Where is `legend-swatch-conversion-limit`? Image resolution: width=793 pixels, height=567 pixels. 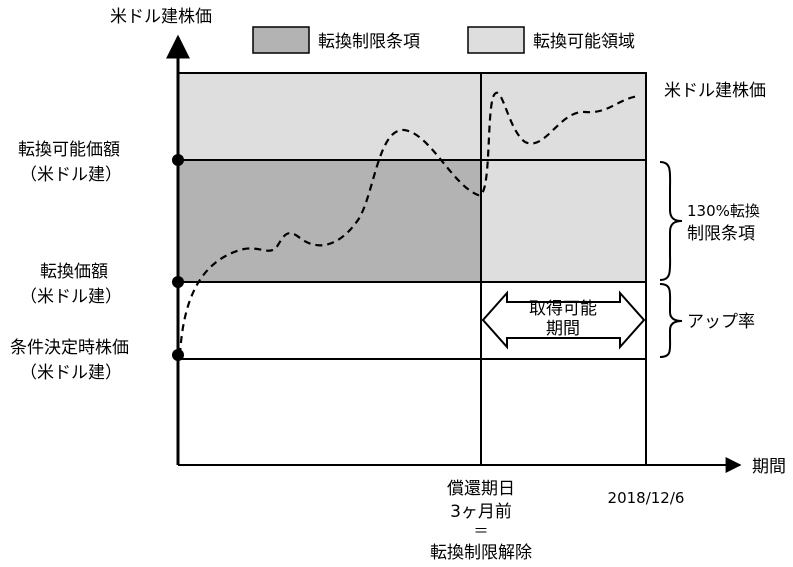
legend-swatch-conversion-limit is located at coordinates (281, 40).